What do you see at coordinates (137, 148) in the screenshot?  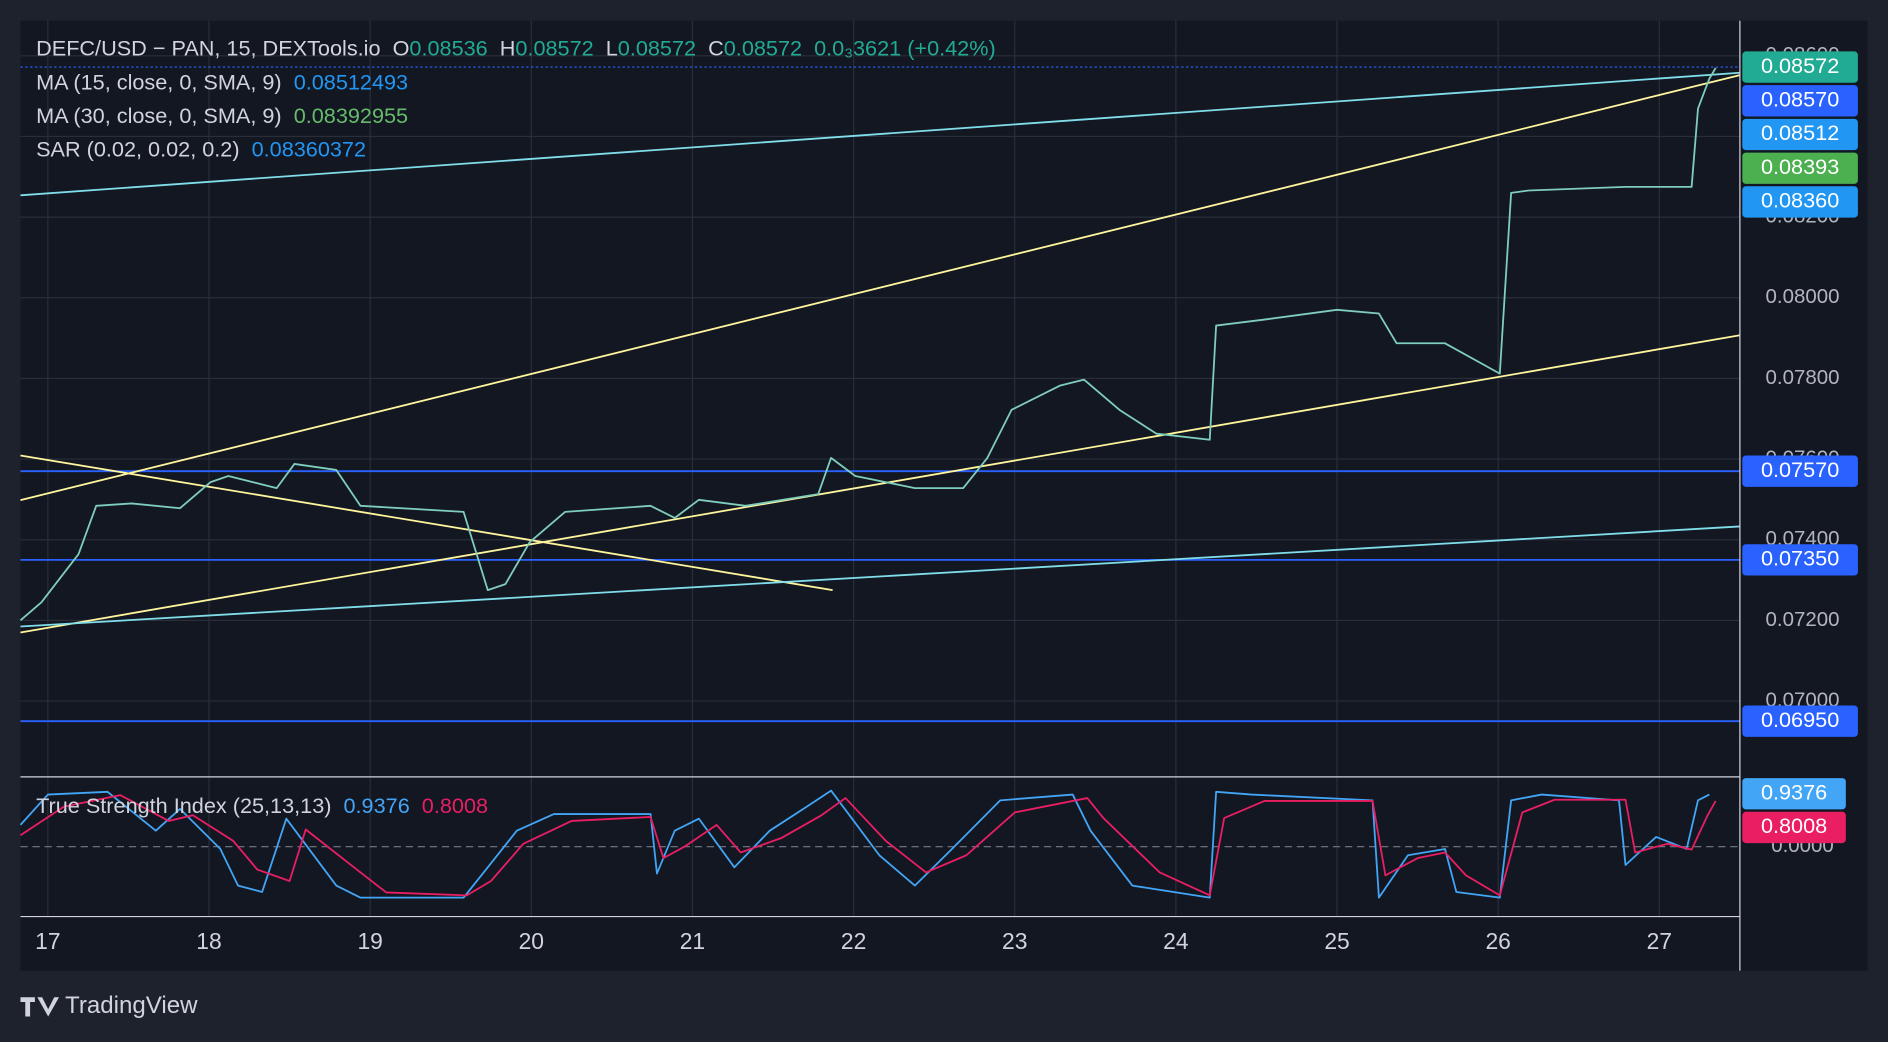 I see `indicator-name: SAR (0.02, 0.02, 0.2)` at bounding box center [137, 148].